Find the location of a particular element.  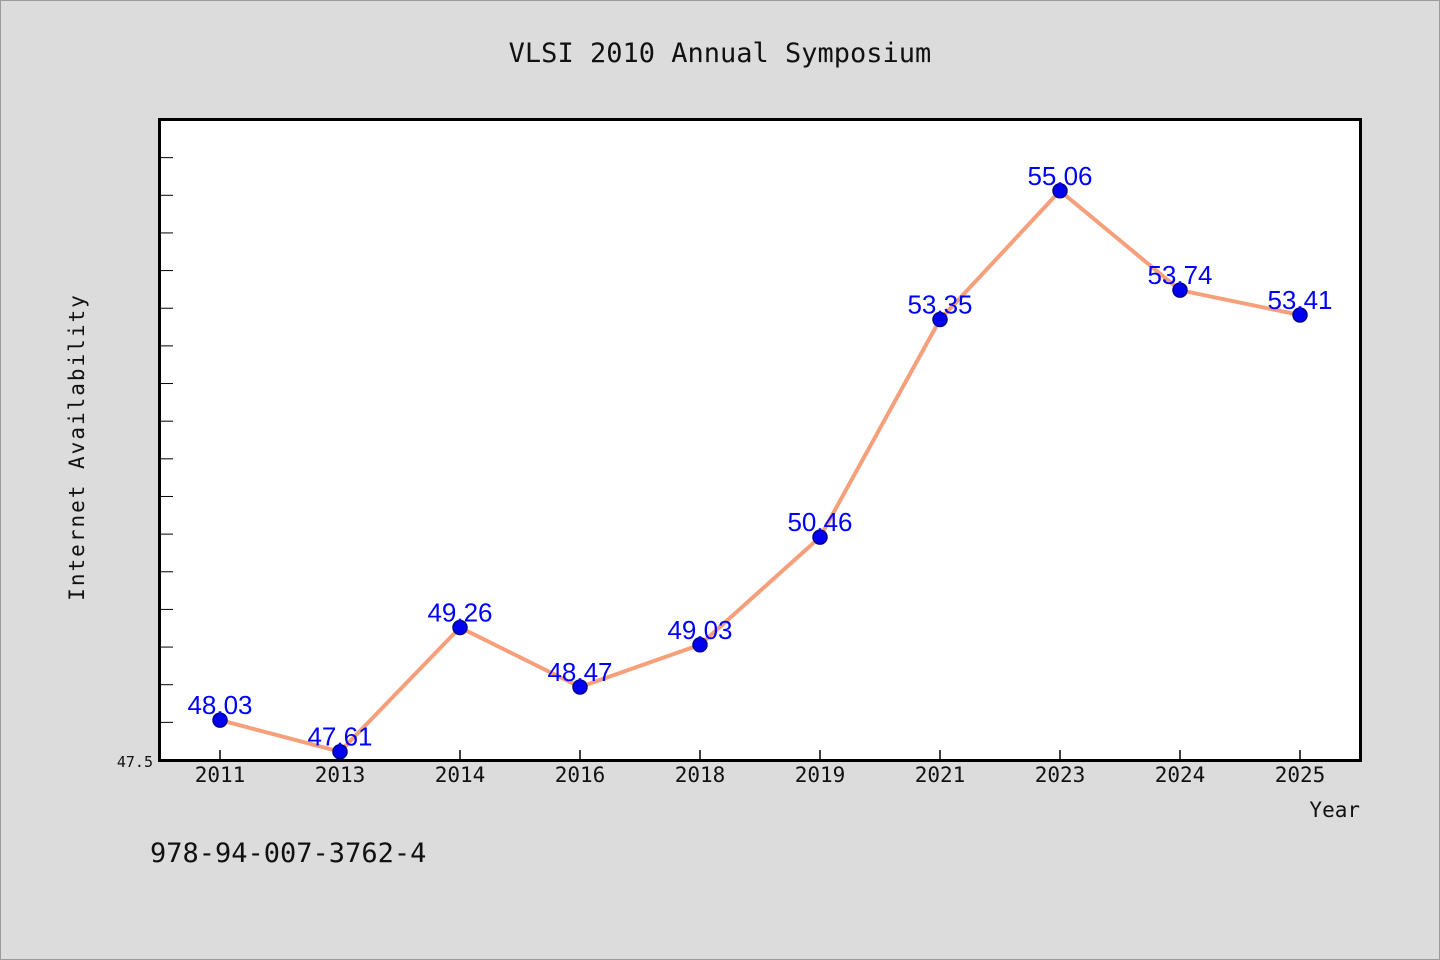

data-label: 53.35 is located at coordinates (939, 305).